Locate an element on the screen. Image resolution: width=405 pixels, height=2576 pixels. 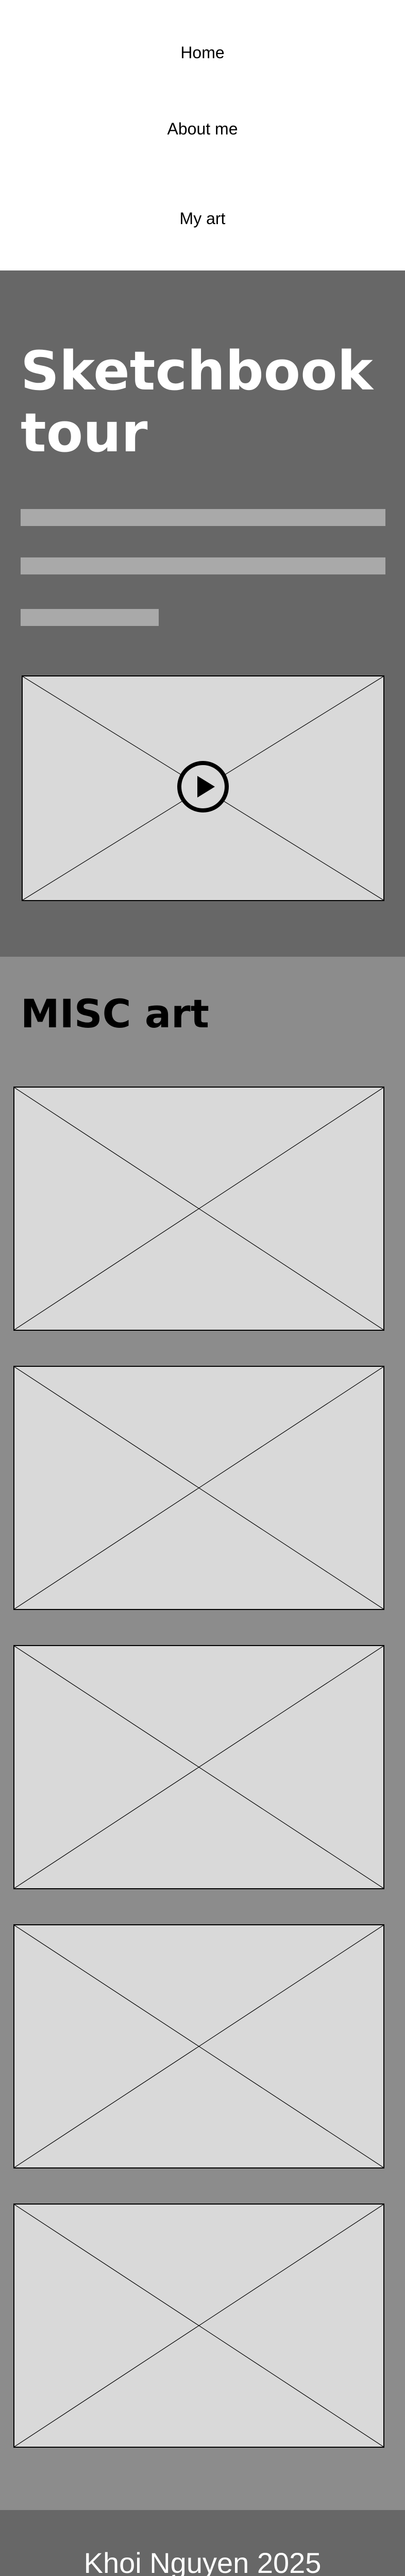
top-nav: Home About me My art is located at coordinates (202, 135).